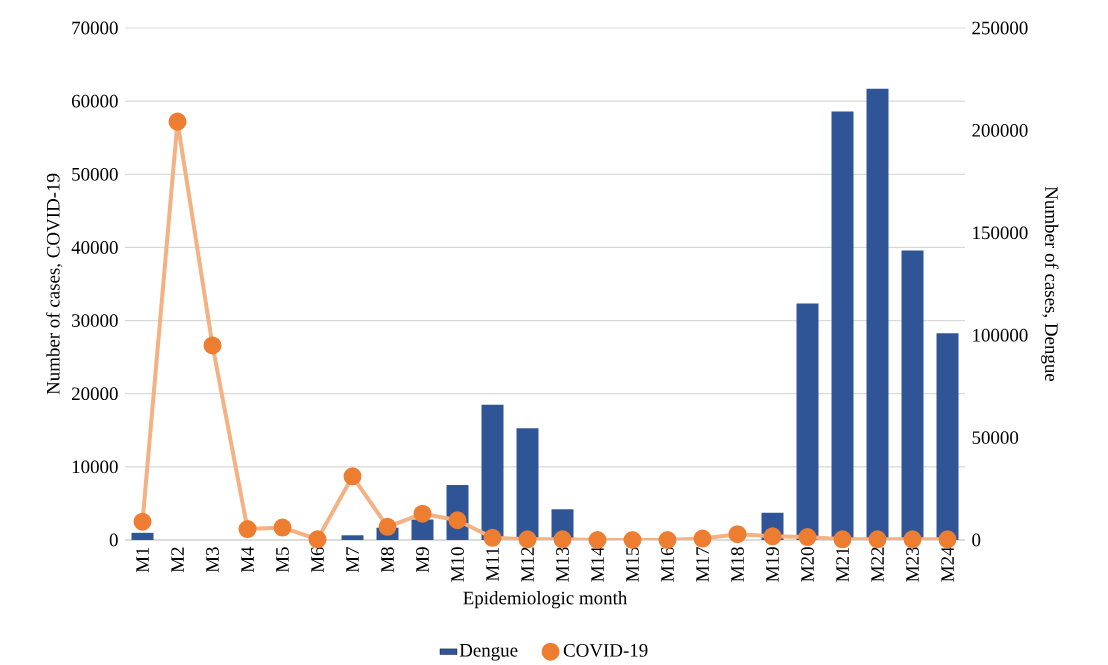 This screenshot has width=1108, height=665. What do you see at coordinates (737, 564) in the screenshot?
I see `x-tick-label: M18` at bounding box center [737, 564].